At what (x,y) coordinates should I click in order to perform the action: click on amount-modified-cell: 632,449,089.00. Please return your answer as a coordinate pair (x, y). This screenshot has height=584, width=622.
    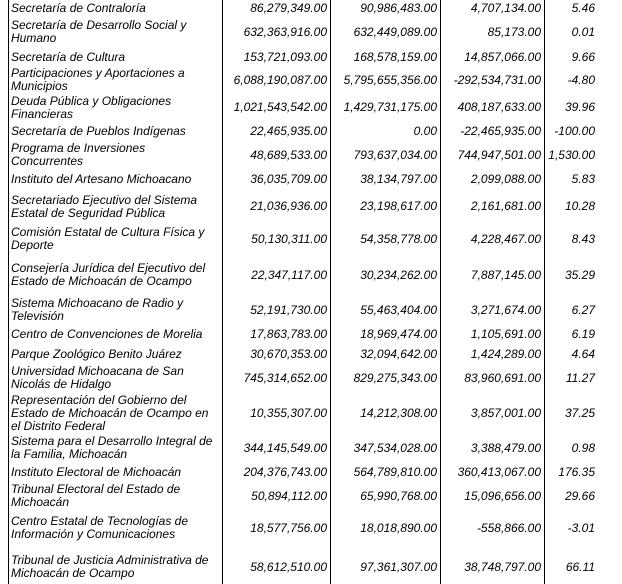
    Looking at the image, I should click on (385, 32).